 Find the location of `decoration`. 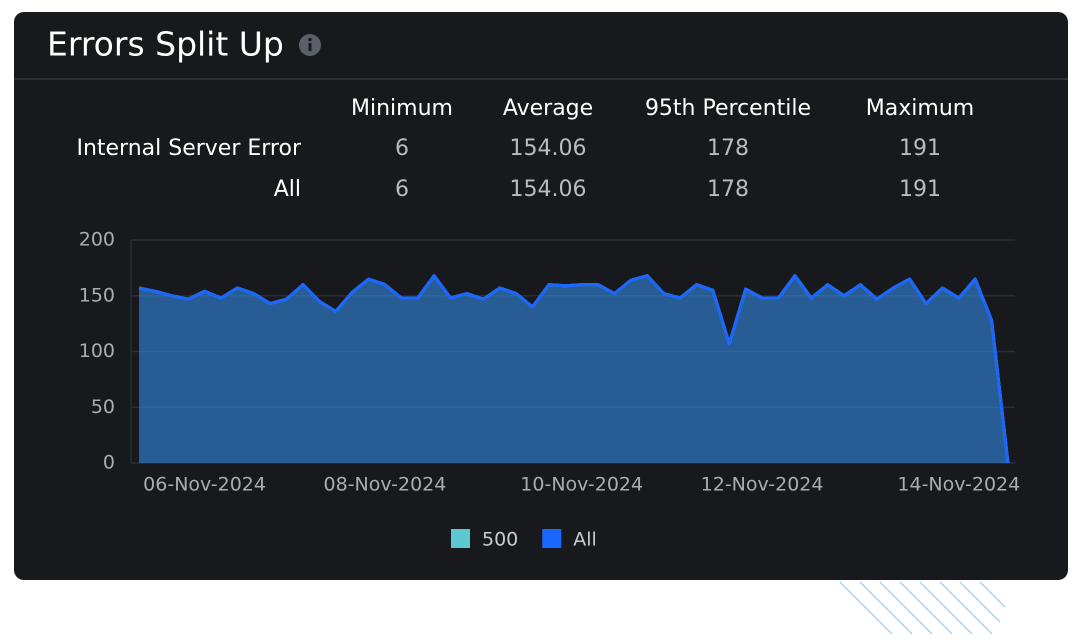

decoration is located at coordinates (922, 608).